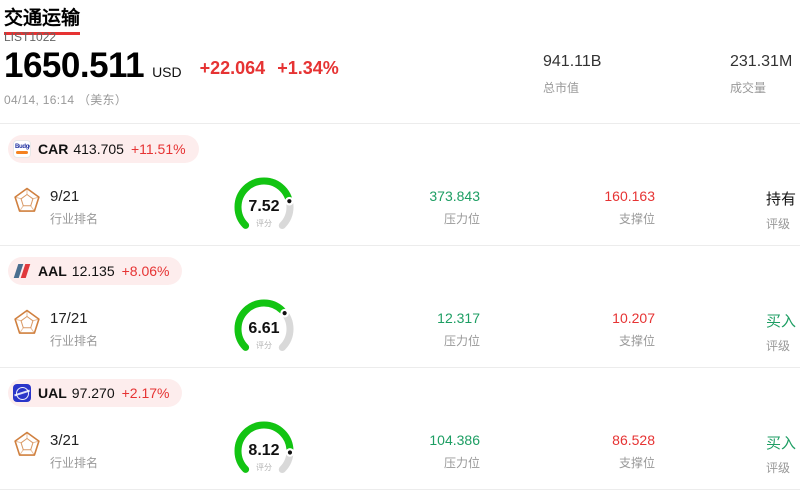 The width and height of the screenshot is (800, 490). What do you see at coordinates (145, 271) in the screenshot?
I see `stock-change-percent: +8.06%` at bounding box center [145, 271].